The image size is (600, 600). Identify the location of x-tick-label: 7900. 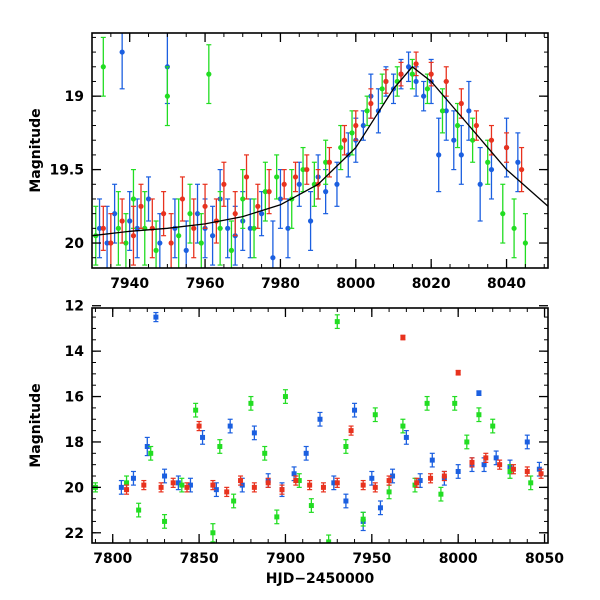
(285, 559).